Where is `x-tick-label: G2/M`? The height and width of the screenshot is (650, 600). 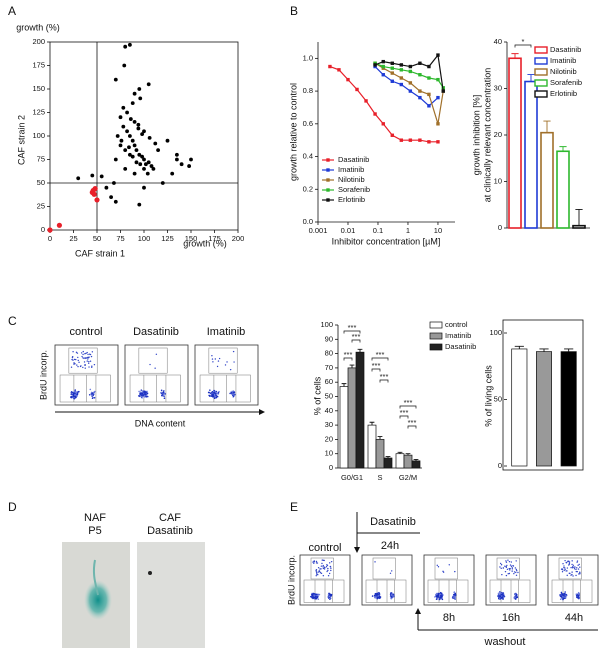 x-tick-label: G2/M is located at coordinates (408, 477).